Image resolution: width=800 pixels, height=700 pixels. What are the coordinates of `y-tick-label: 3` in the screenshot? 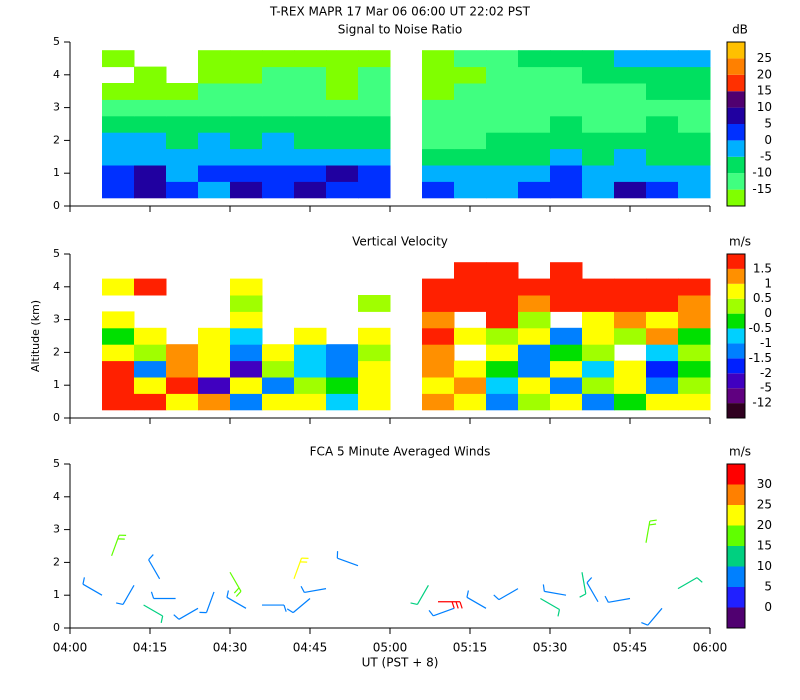 It's located at (56, 529).